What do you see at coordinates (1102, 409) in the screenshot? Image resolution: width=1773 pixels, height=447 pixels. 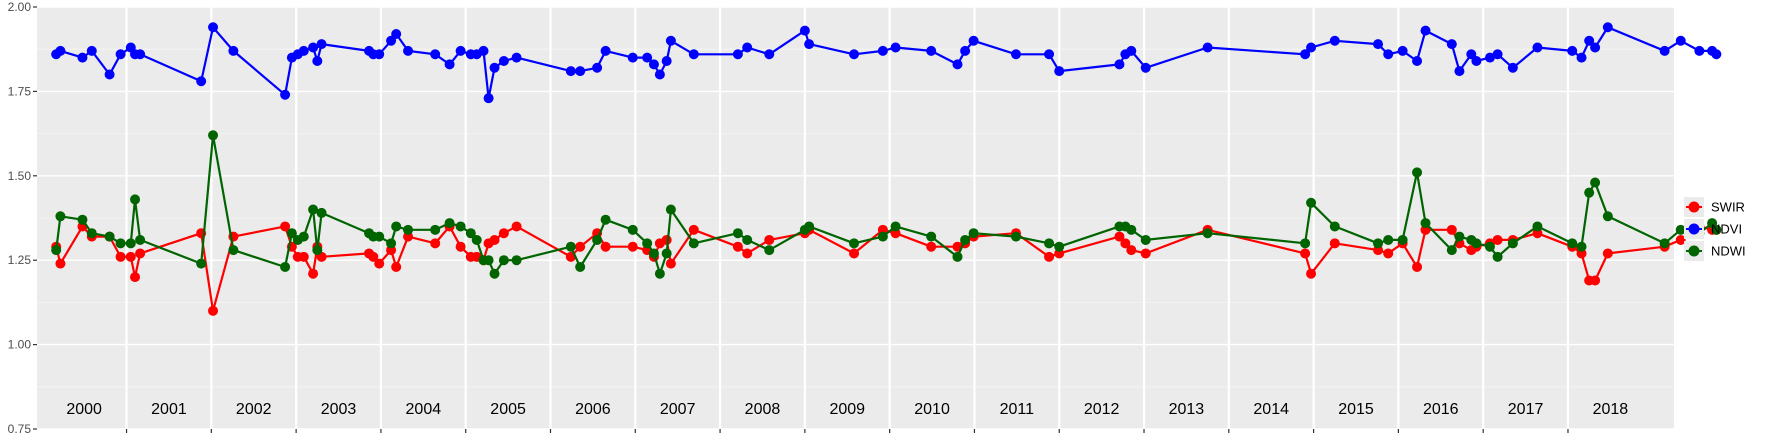 I see `year-label: 2012` at bounding box center [1102, 409].